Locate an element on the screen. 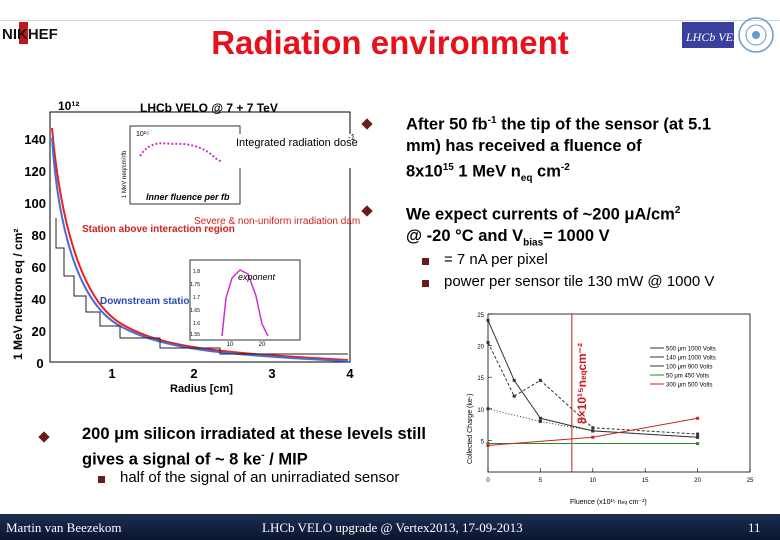  svg-text: 10¹² is located at coordinates (68, 106).